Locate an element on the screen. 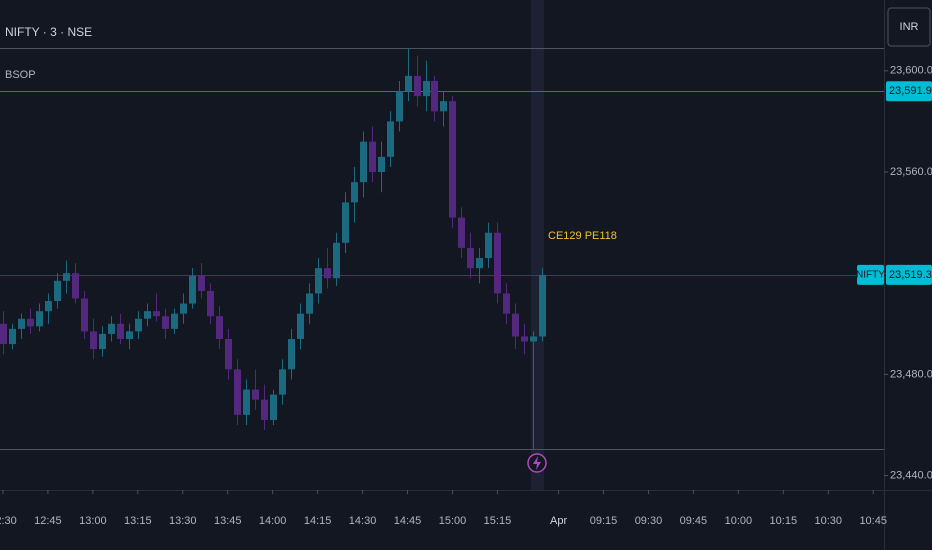 This screenshot has width=932, height=550. x-tick-label: 14:00 is located at coordinates (273, 521).